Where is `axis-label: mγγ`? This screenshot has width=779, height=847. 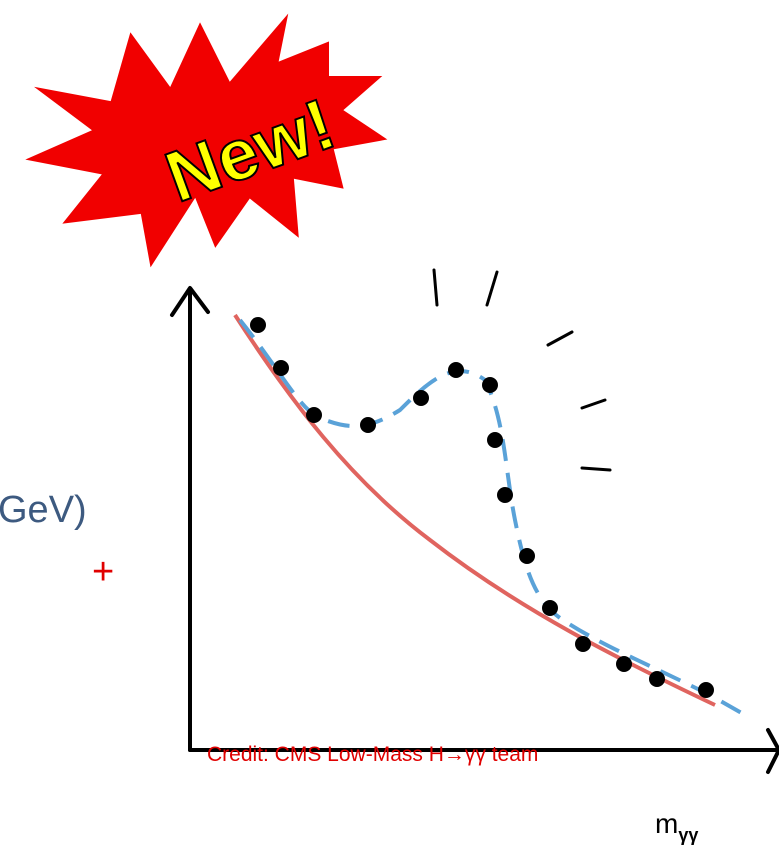
axis-label: mγγ is located at coordinates (676, 826).